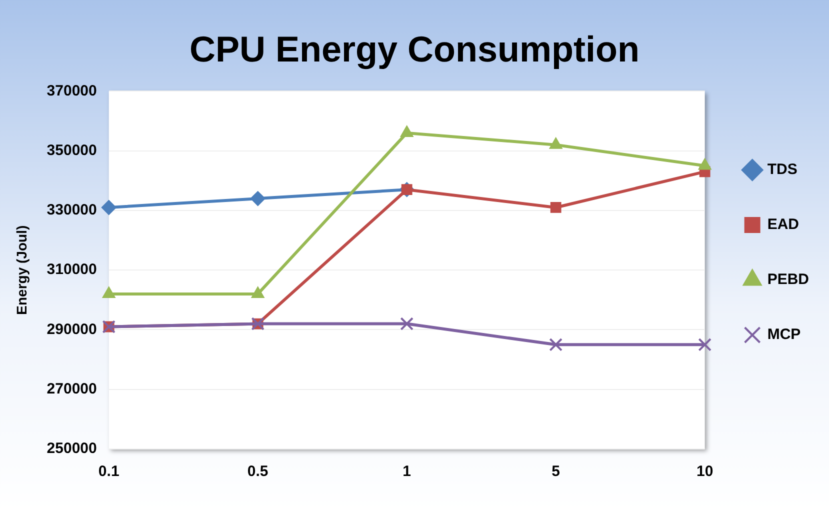 The image size is (829, 515). Describe the element at coordinates (71, 210) in the screenshot. I see `y-tick-label: 330000` at that location.